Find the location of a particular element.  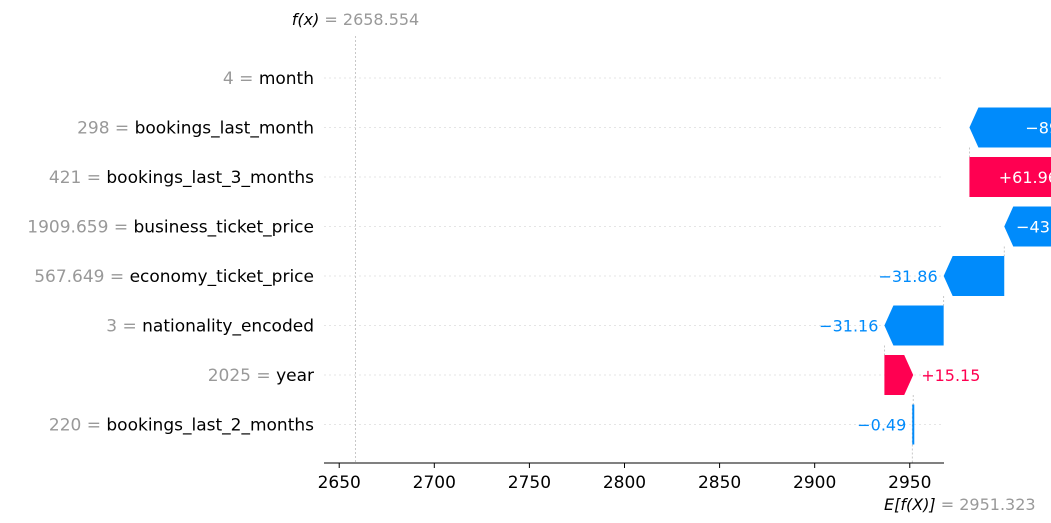

bar-value-label: −0.49 is located at coordinates (881, 425).